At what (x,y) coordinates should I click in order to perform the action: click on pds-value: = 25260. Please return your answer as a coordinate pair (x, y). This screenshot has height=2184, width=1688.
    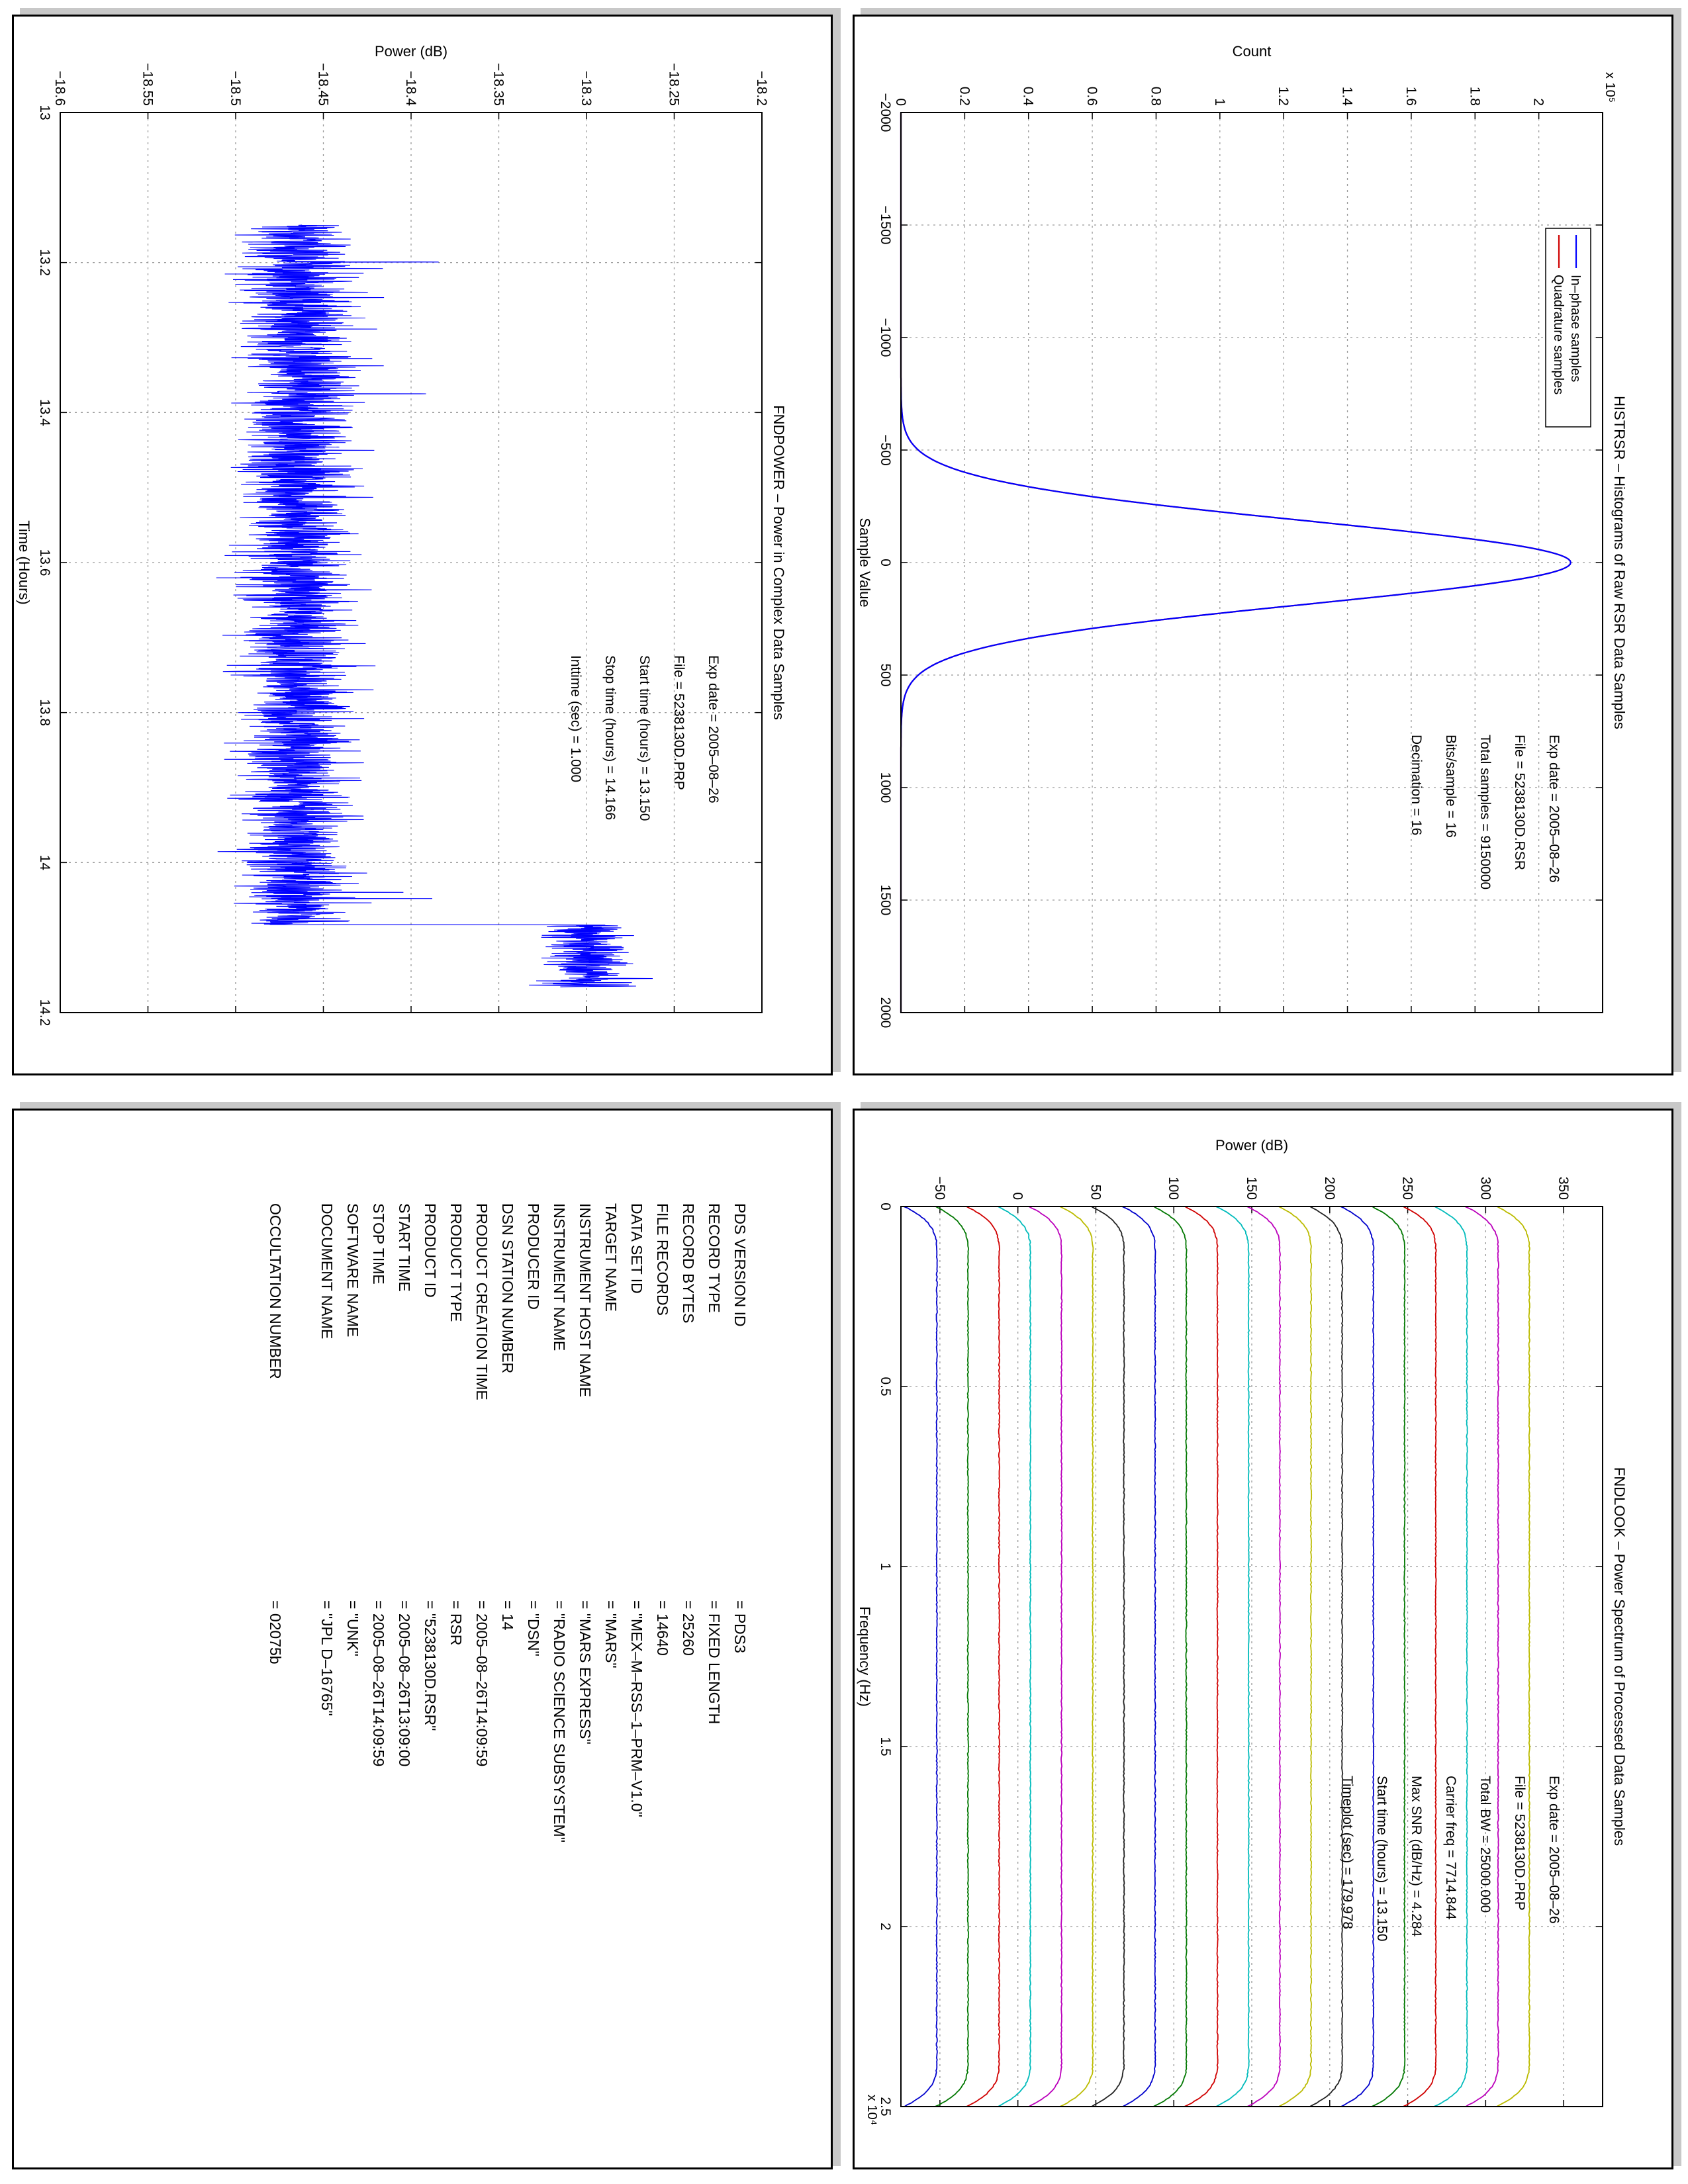
    Looking at the image, I should click on (688, 1628).